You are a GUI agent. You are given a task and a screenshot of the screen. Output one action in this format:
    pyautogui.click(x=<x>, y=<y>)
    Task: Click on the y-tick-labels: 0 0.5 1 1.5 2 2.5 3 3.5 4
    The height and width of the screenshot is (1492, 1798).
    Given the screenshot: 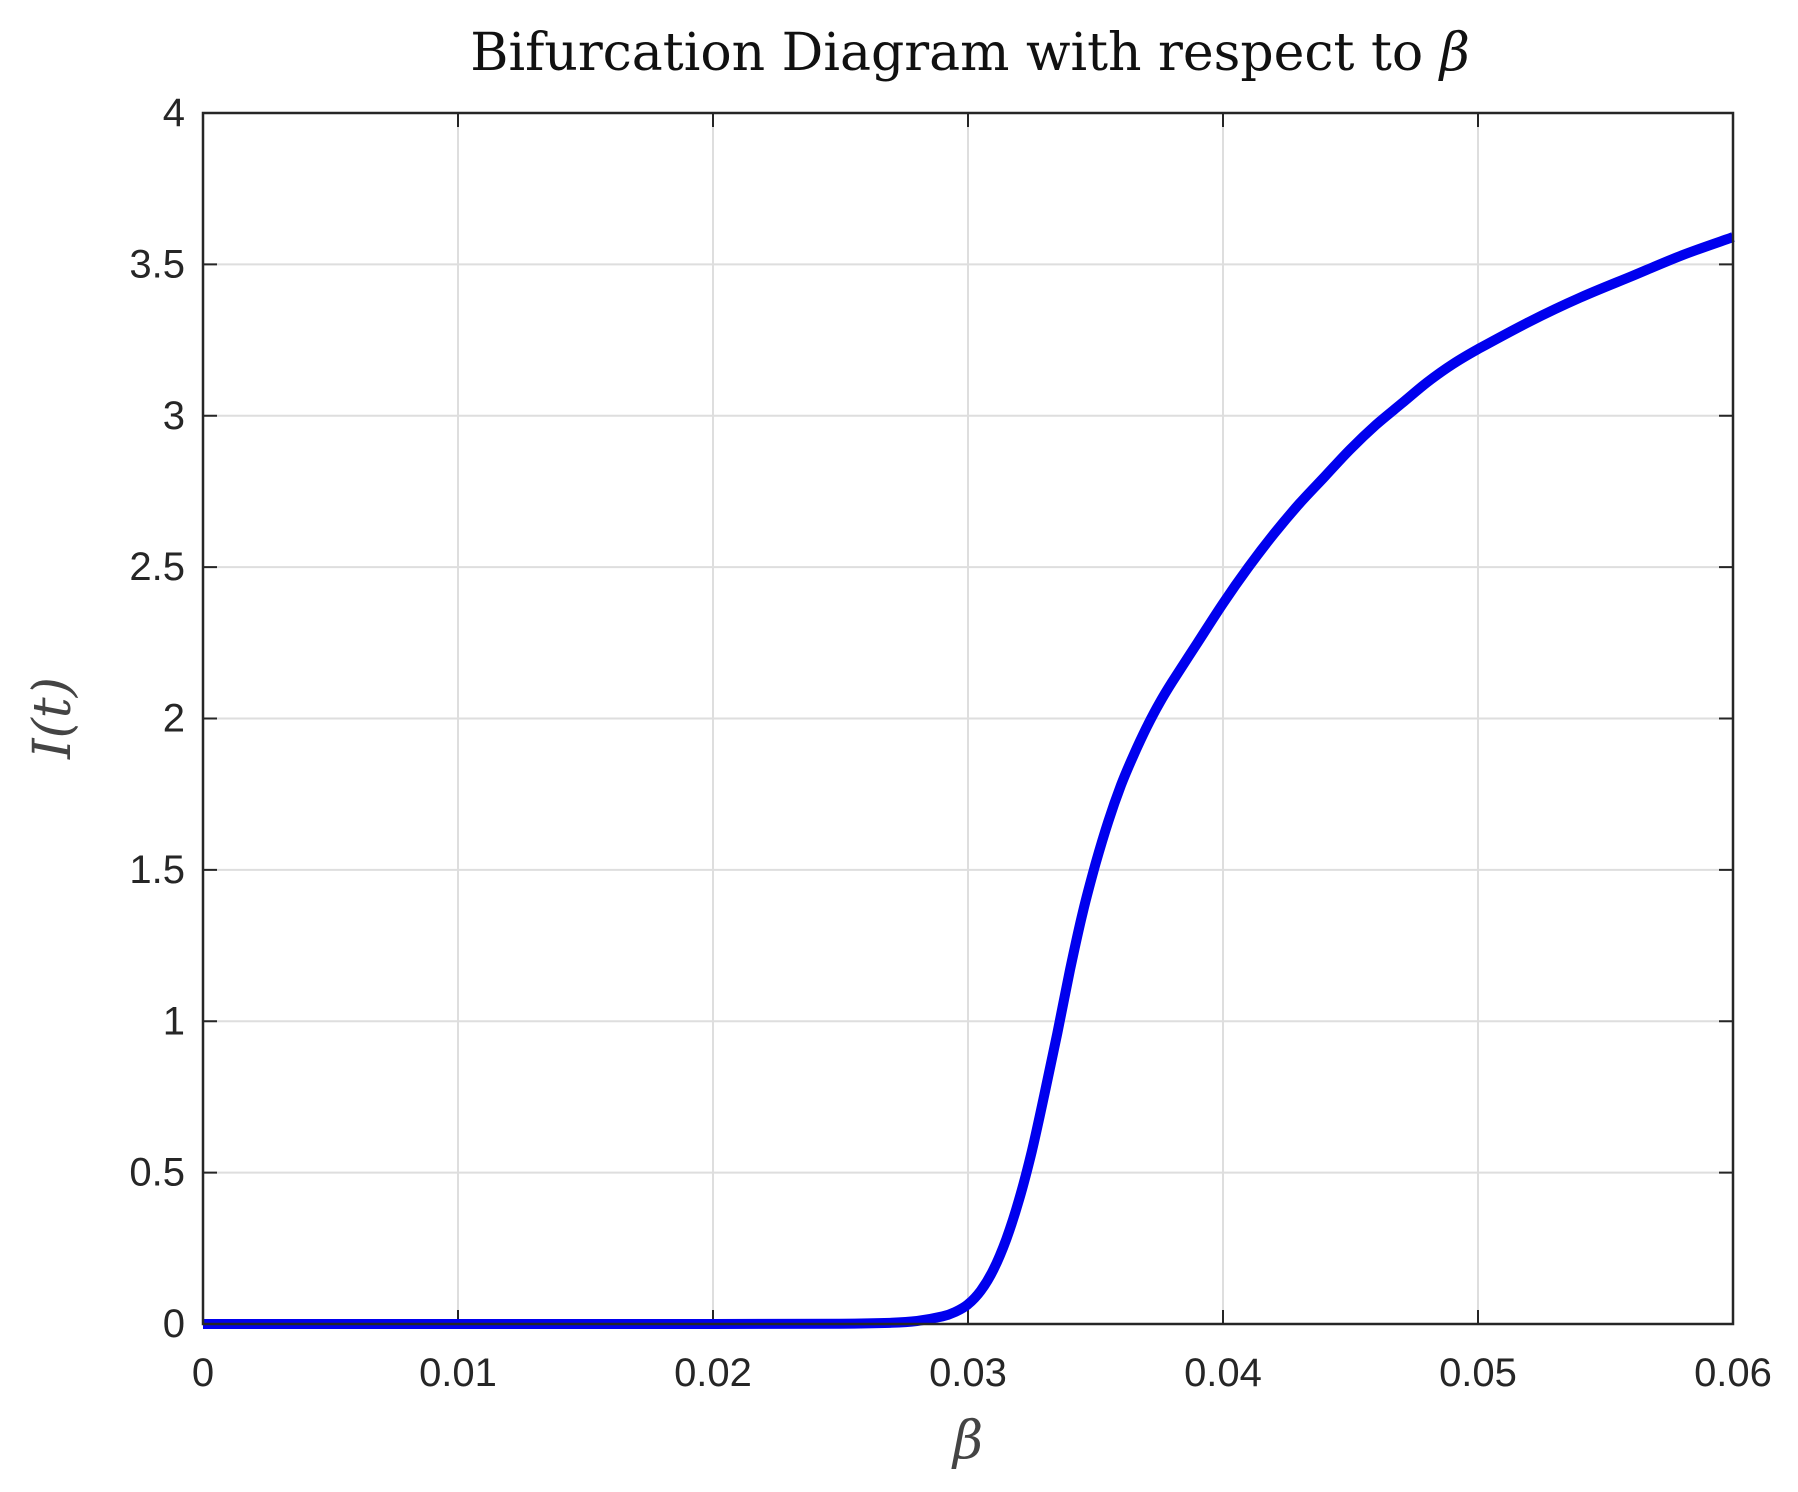 What is the action you would take?
    pyautogui.click(x=157, y=718)
    